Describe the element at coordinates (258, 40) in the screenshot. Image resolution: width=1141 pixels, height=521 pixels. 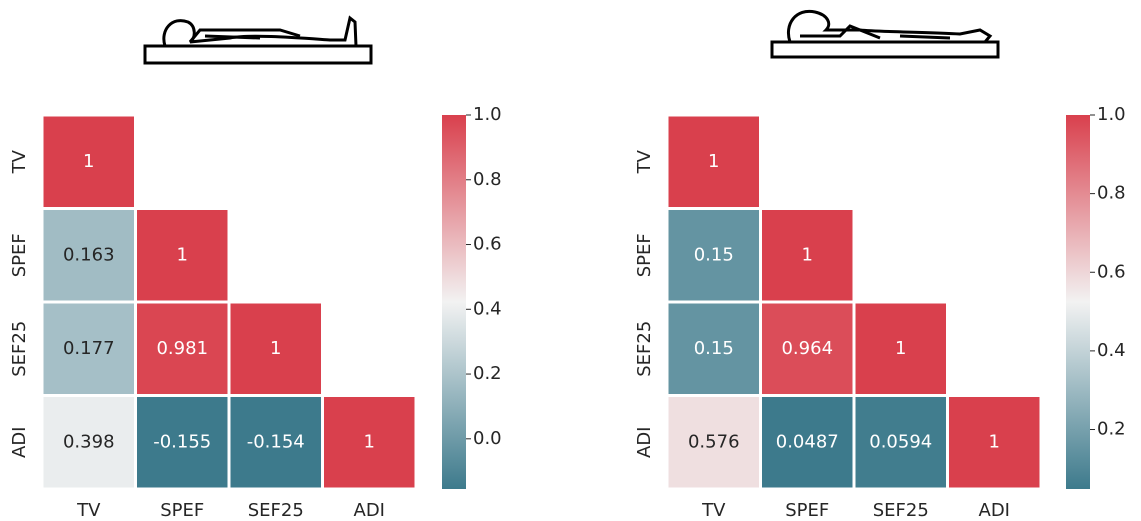
I see `icon-supine` at that location.